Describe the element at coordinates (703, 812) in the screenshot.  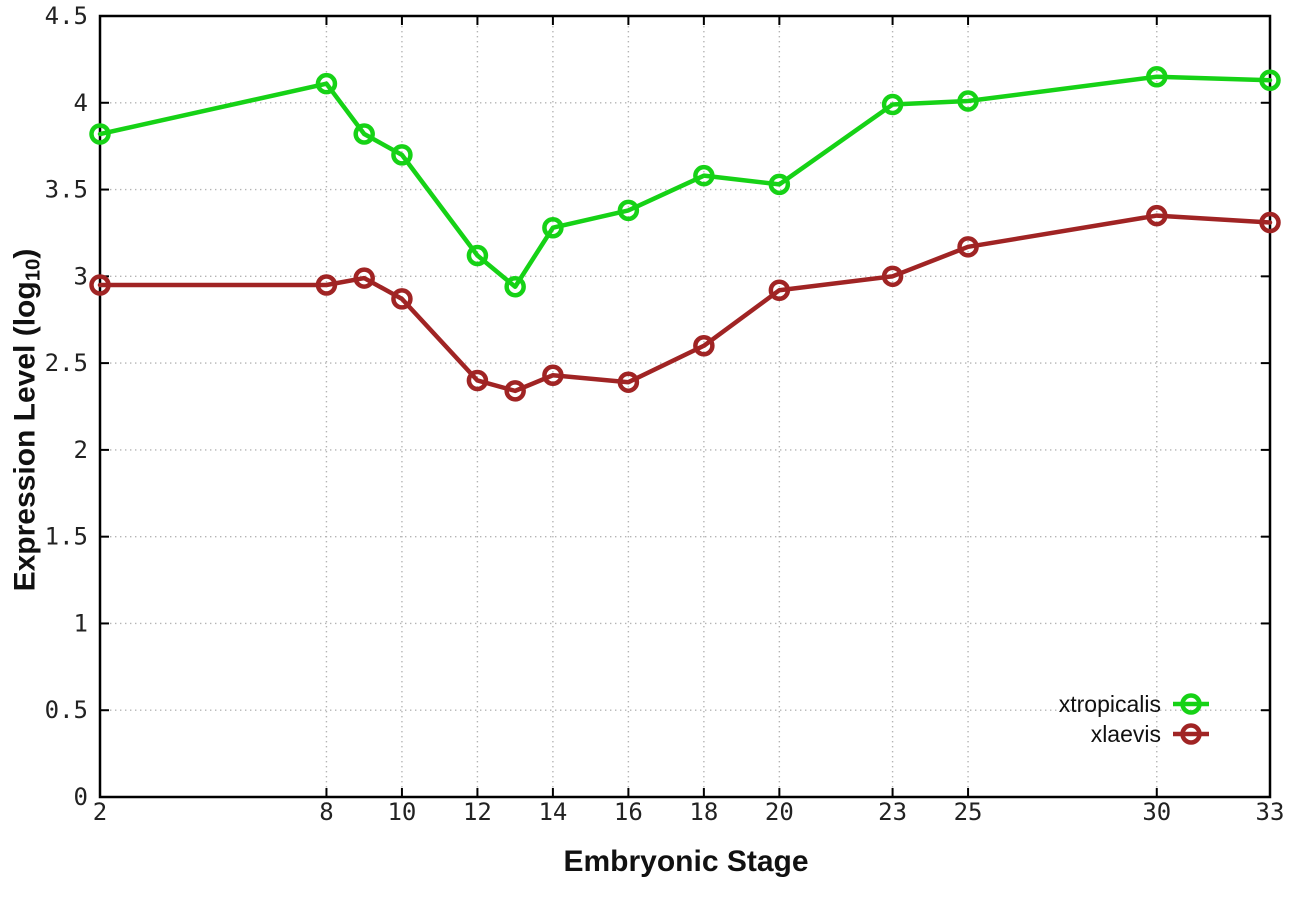
I see `x-tick-label: 18` at that location.